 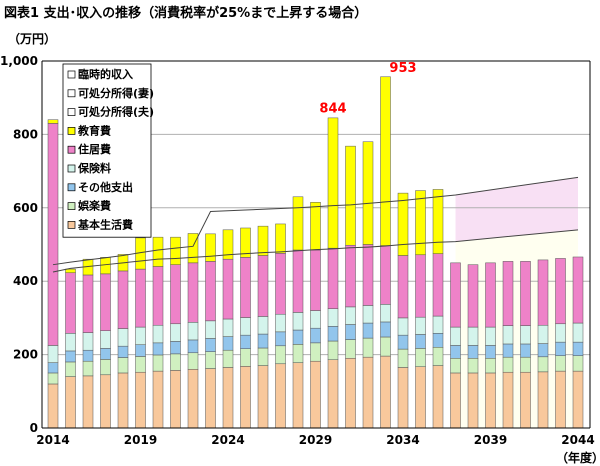 What do you see at coordinates (140, 440) in the screenshot?
I see `x-tick-label: 2019` at bounding box center [140, 440].